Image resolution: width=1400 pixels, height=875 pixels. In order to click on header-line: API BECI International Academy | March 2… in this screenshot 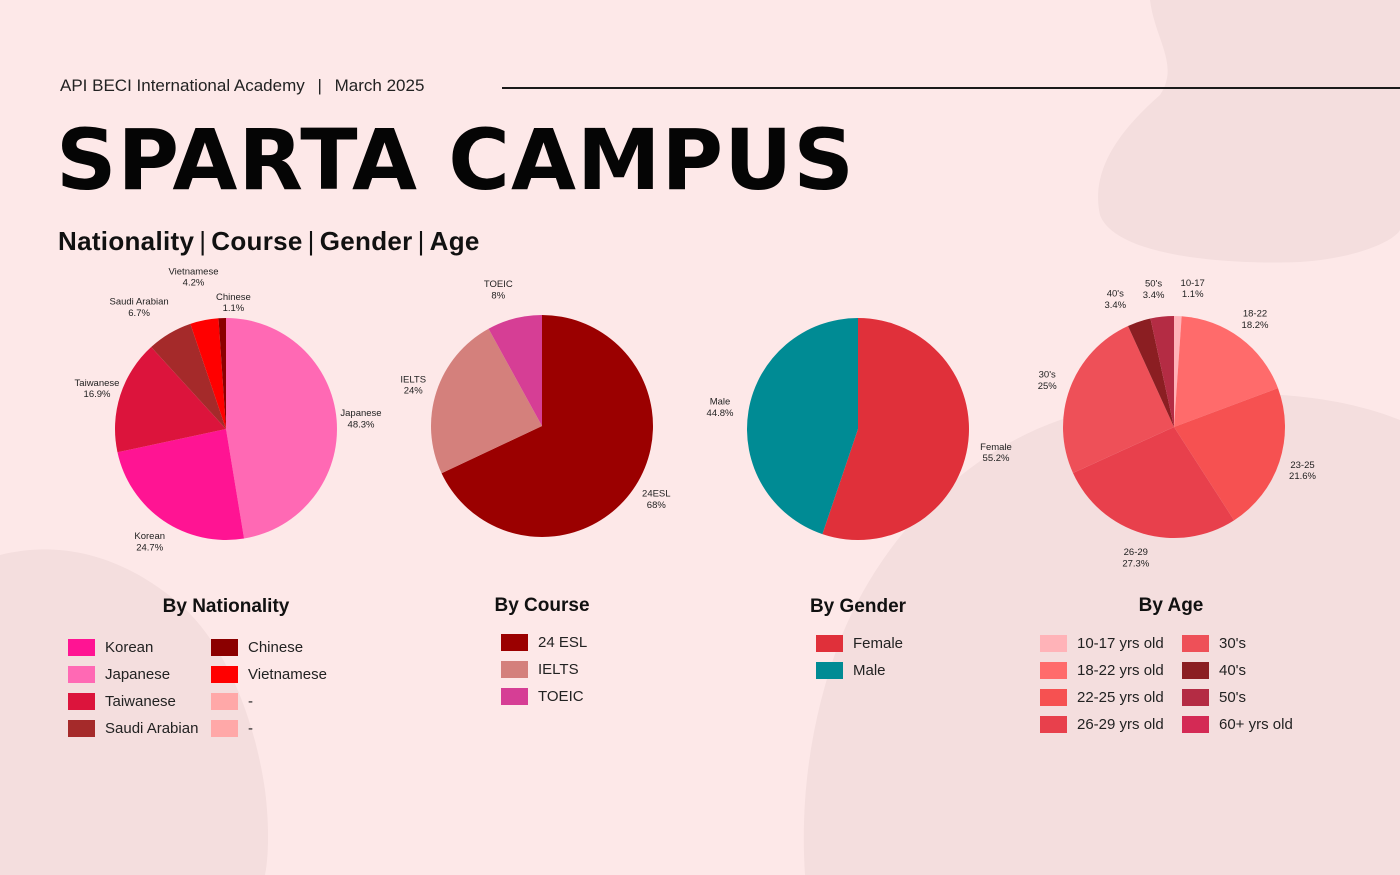, I will do `click(242, 86)`.